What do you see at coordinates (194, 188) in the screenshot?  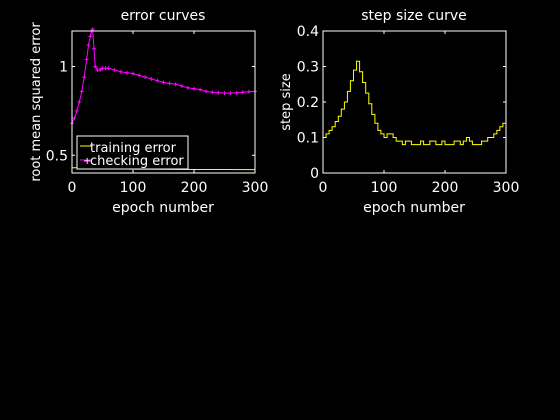 I see `error-curves-xtick-label: 200` at bounding box center [194, 188].